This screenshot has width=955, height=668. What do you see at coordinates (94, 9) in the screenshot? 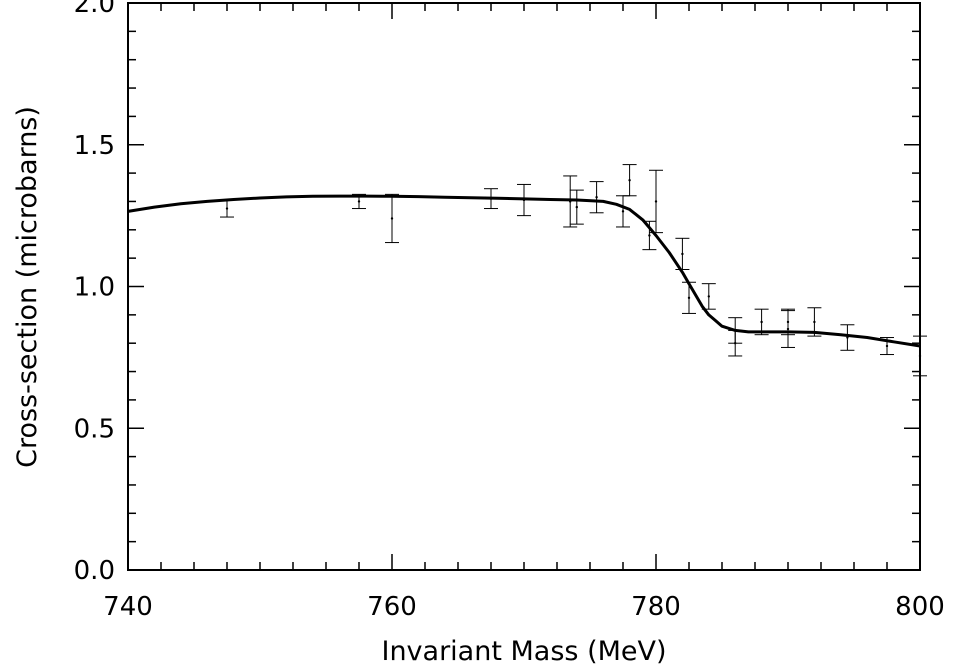
I see `y-tick-label: 2.0` at bounding box center [94, 9].